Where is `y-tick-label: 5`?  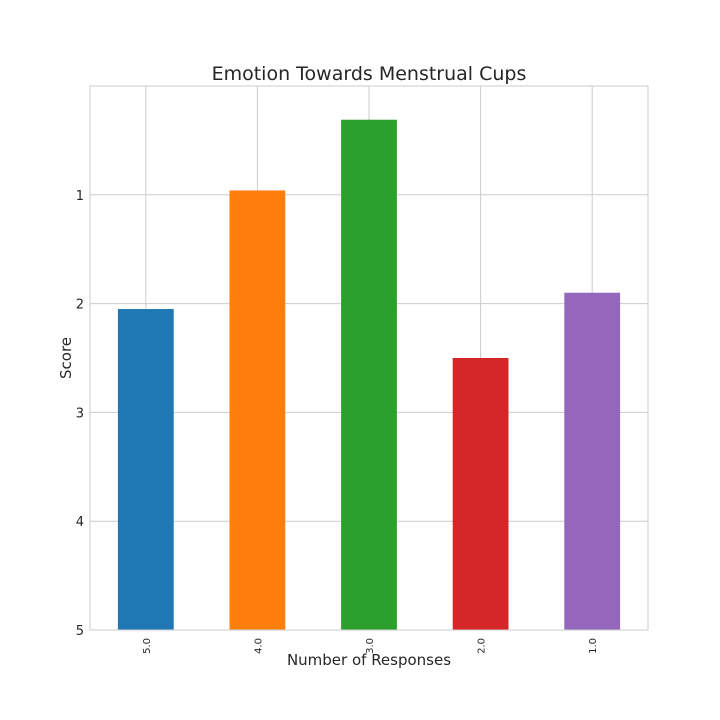 y-tick-label: 5 is located at coordinates (80, 631).